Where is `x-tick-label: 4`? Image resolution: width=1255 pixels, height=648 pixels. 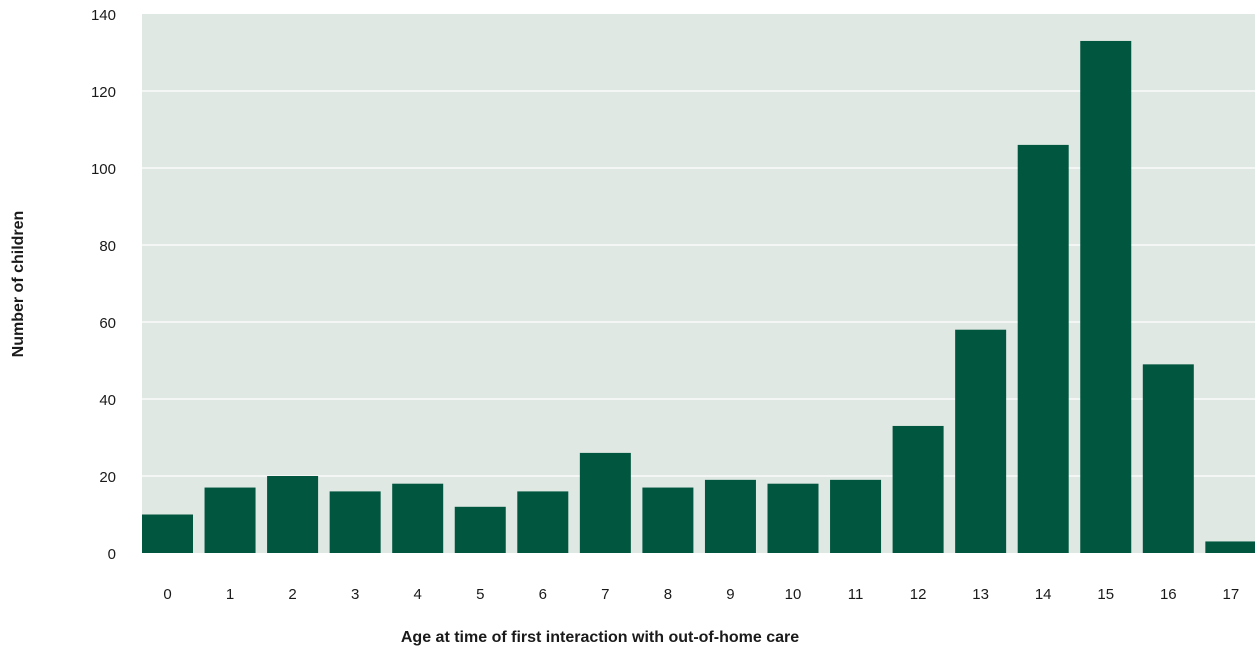 x-tick-label: 4 is located at coordinates (418, 594).